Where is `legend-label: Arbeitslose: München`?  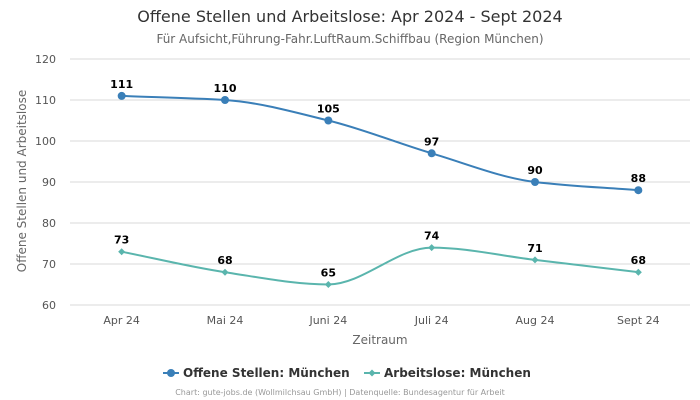
legend-label: Arbeitslose: München is located at coordinates (457, 373).